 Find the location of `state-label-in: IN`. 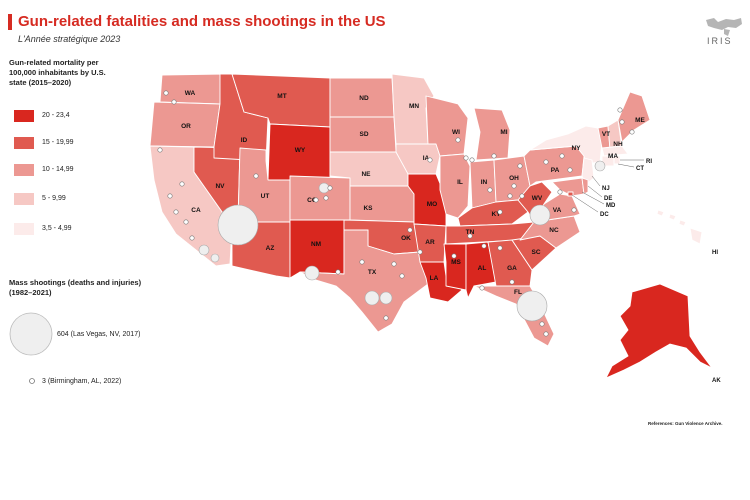

state-label-in: IN is located at coordinates (484, 182).